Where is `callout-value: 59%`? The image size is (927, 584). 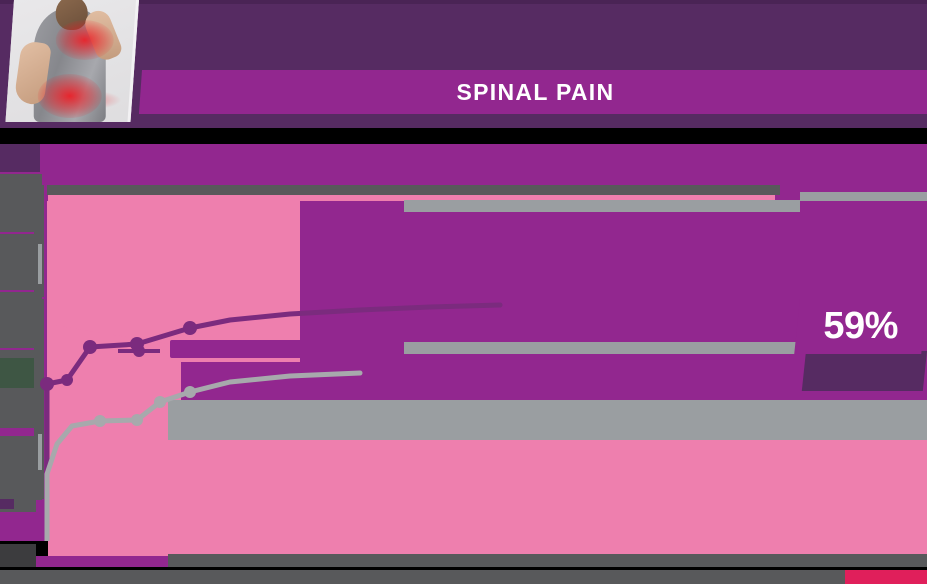
callout-value: 59% is located at coordinates (860, 326).